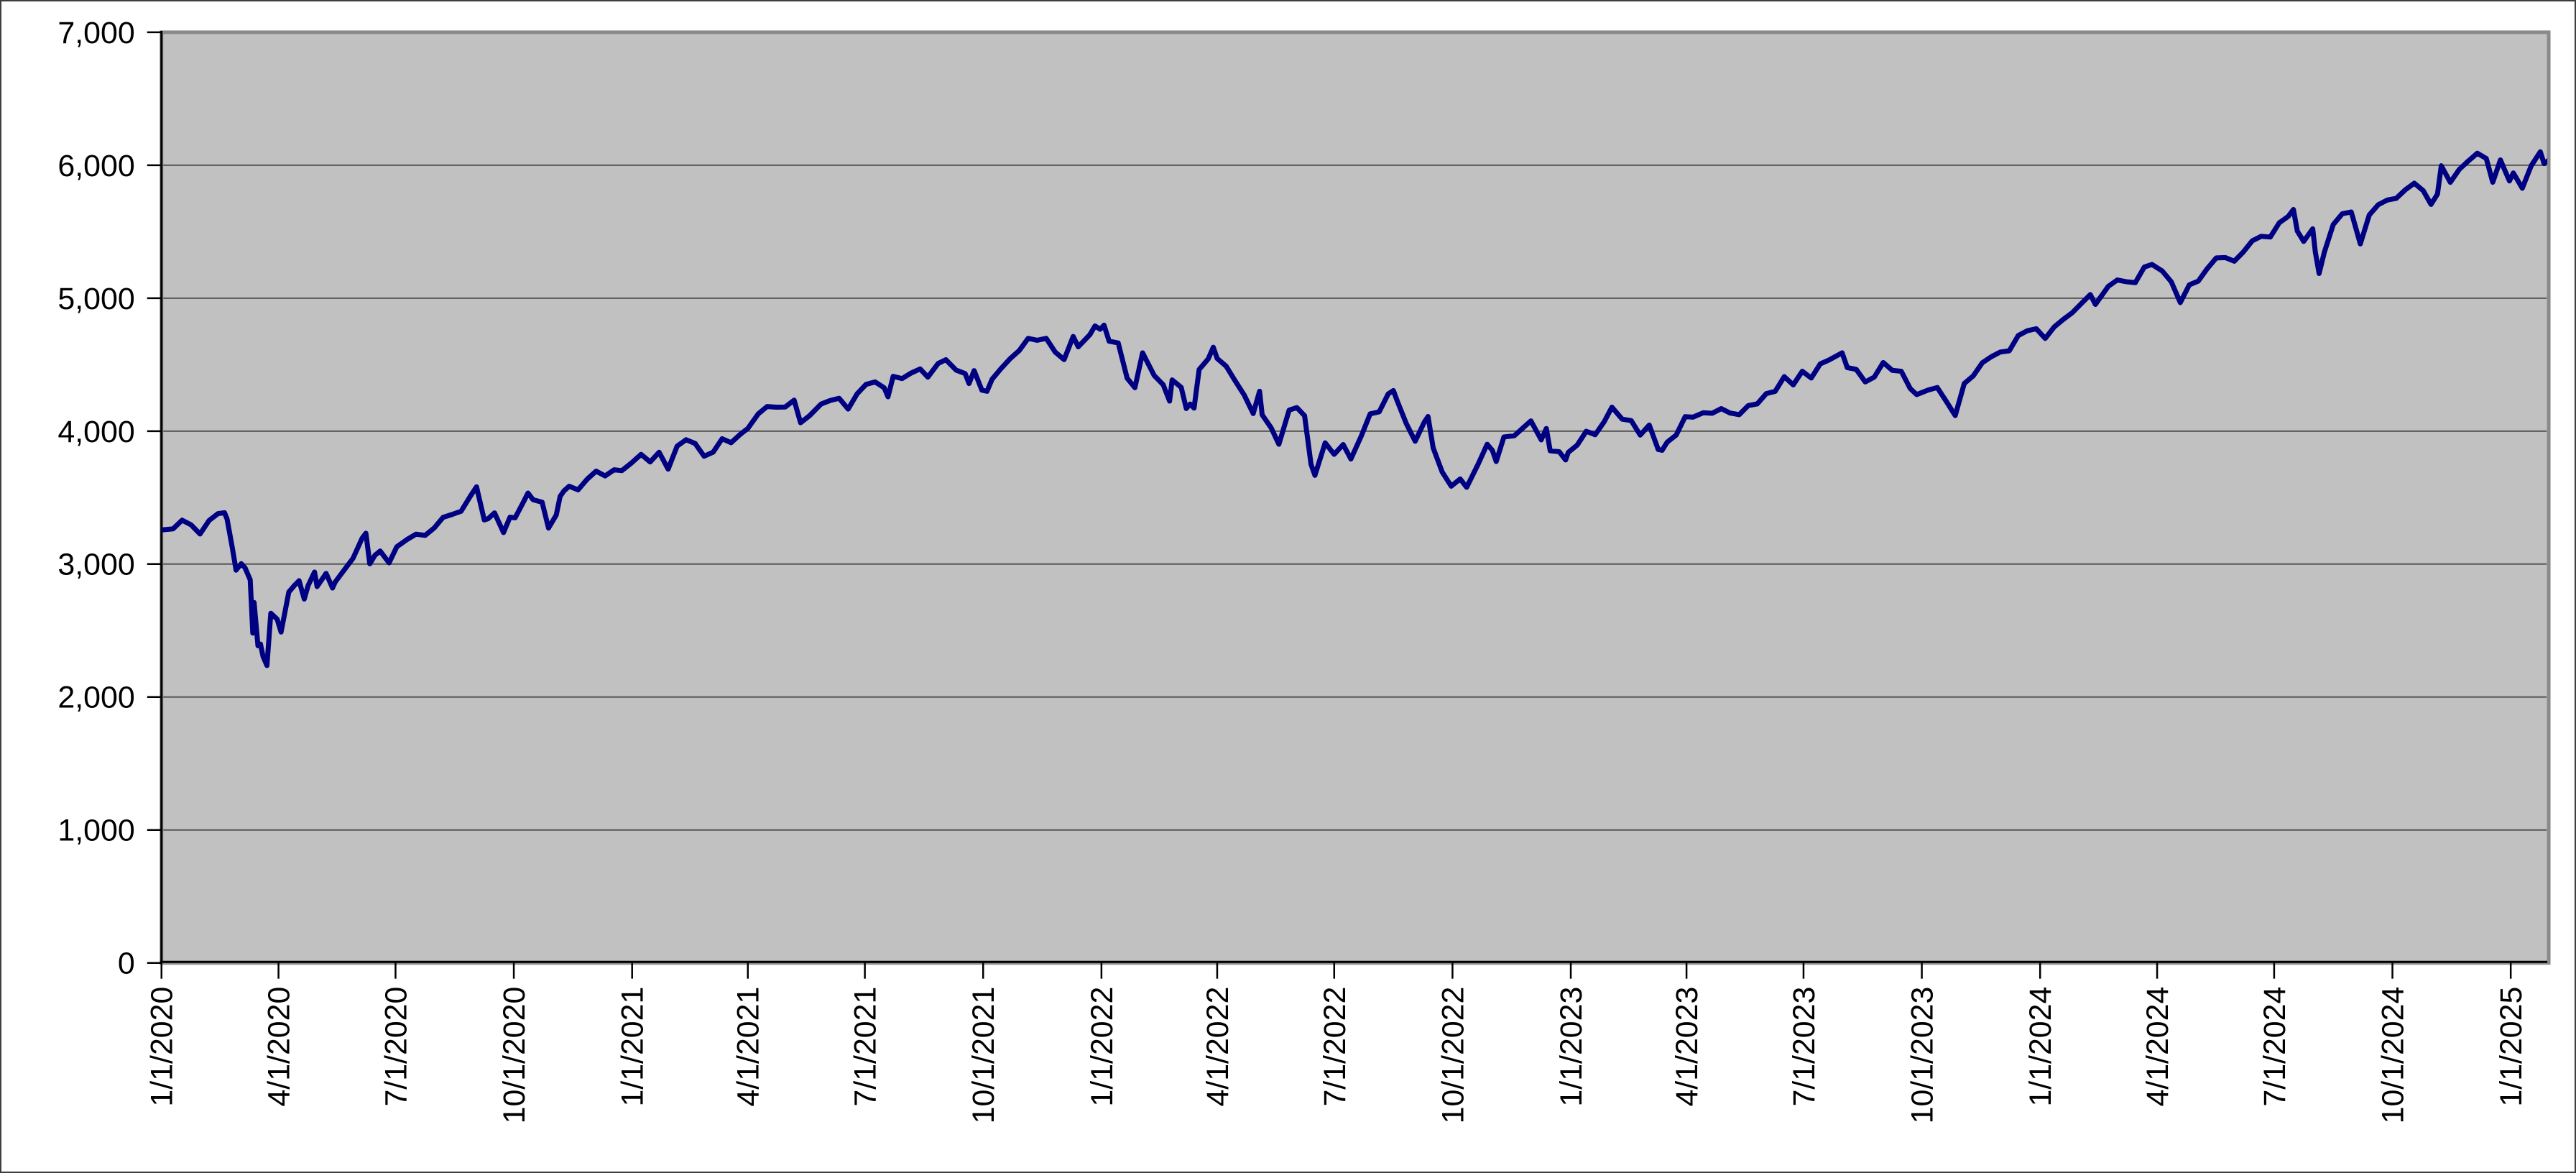  What do you see at coordinates (984, 1055) in the screenshot?
I see `x-tick-label: 10/1/2021` at bounding box center [984, 1055].